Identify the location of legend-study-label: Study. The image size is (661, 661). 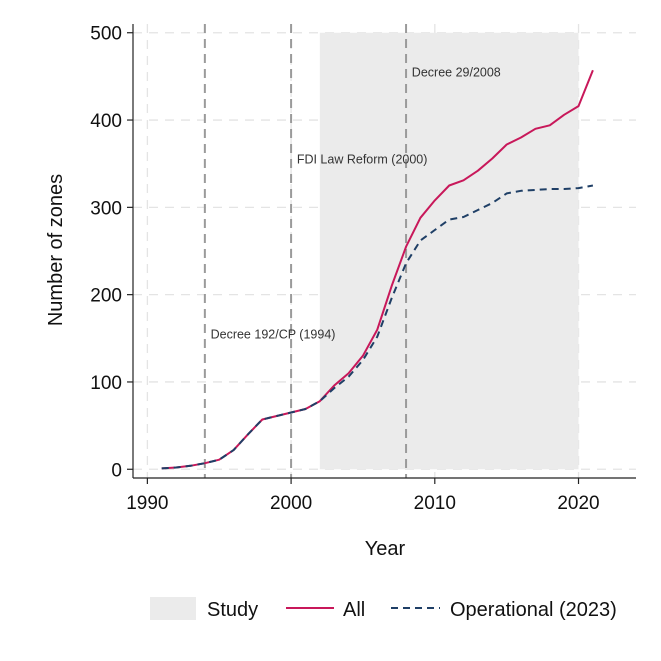
(232, 610).